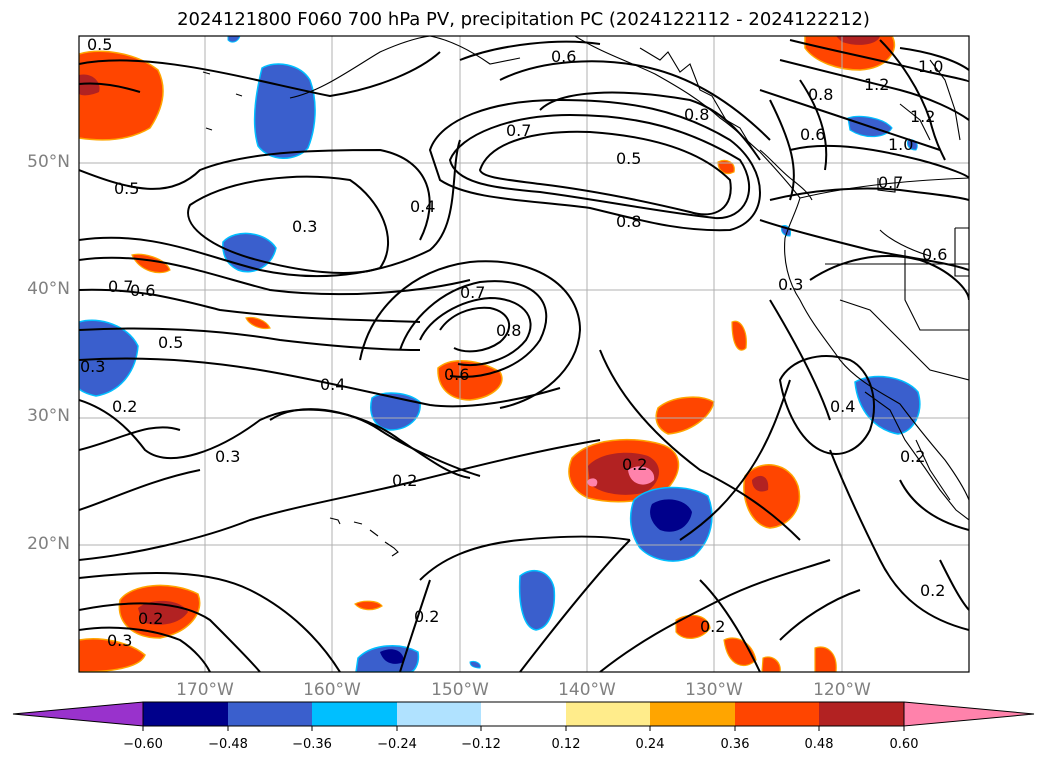 Image resolution: width=1047 pixels, height=765 pixels. I want to click on colorbar, so click(523, 716).